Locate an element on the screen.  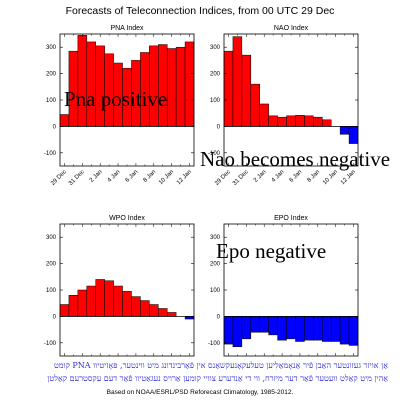
pna-index-ytick-label-100: -100 is located at coordinates (50, 154).